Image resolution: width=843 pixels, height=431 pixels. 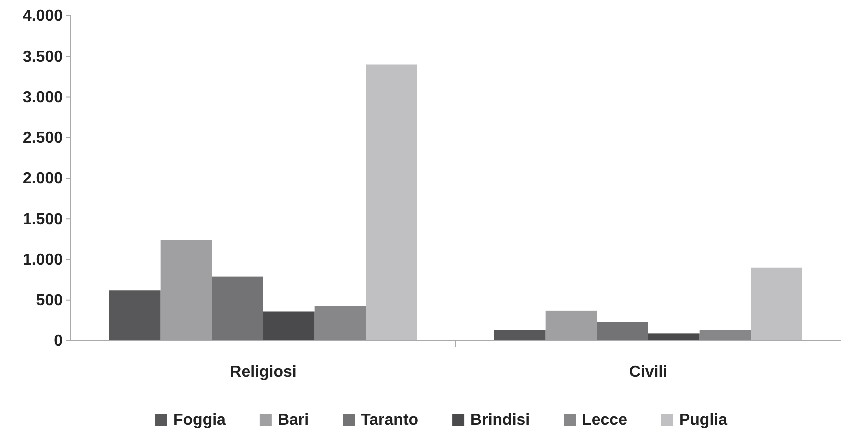 What do you see at coordinates (43, 260) in the screenshot?
I see `y-tick-label: 1.000` at bounding box center [43, 260].